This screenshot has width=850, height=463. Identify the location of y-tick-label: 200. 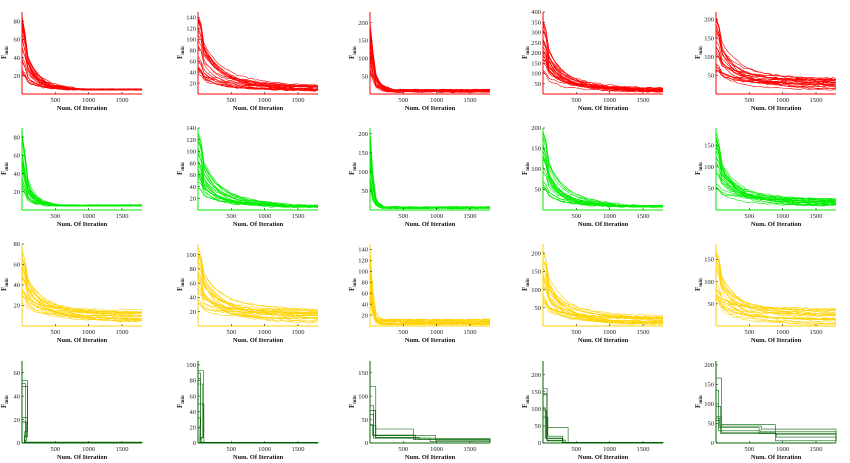
(363, 23).